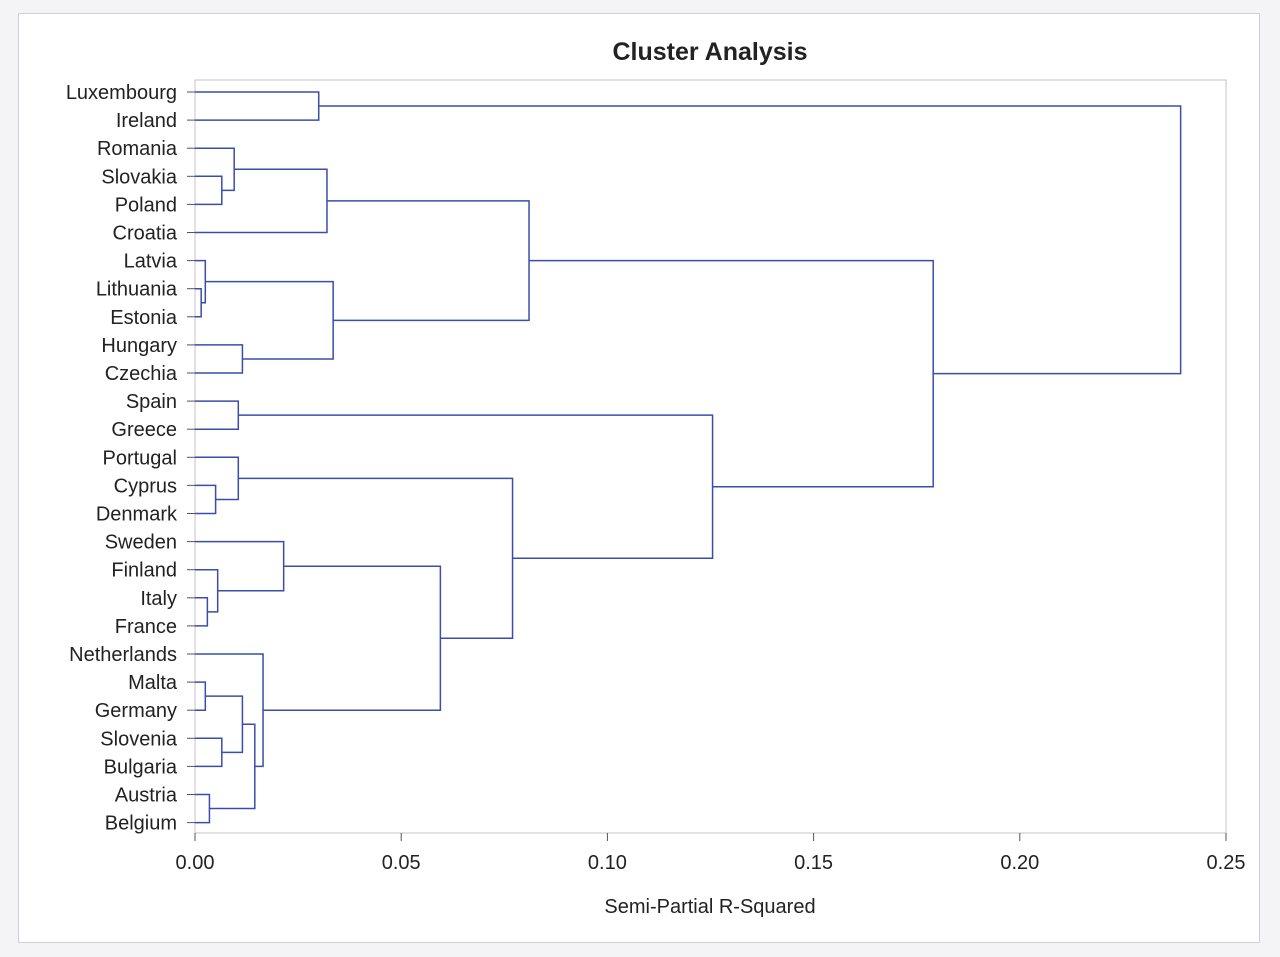 The width and height of the screenshot is (1280, 957). I want to click on x-tick-label: 0.10, so click(607, 863).